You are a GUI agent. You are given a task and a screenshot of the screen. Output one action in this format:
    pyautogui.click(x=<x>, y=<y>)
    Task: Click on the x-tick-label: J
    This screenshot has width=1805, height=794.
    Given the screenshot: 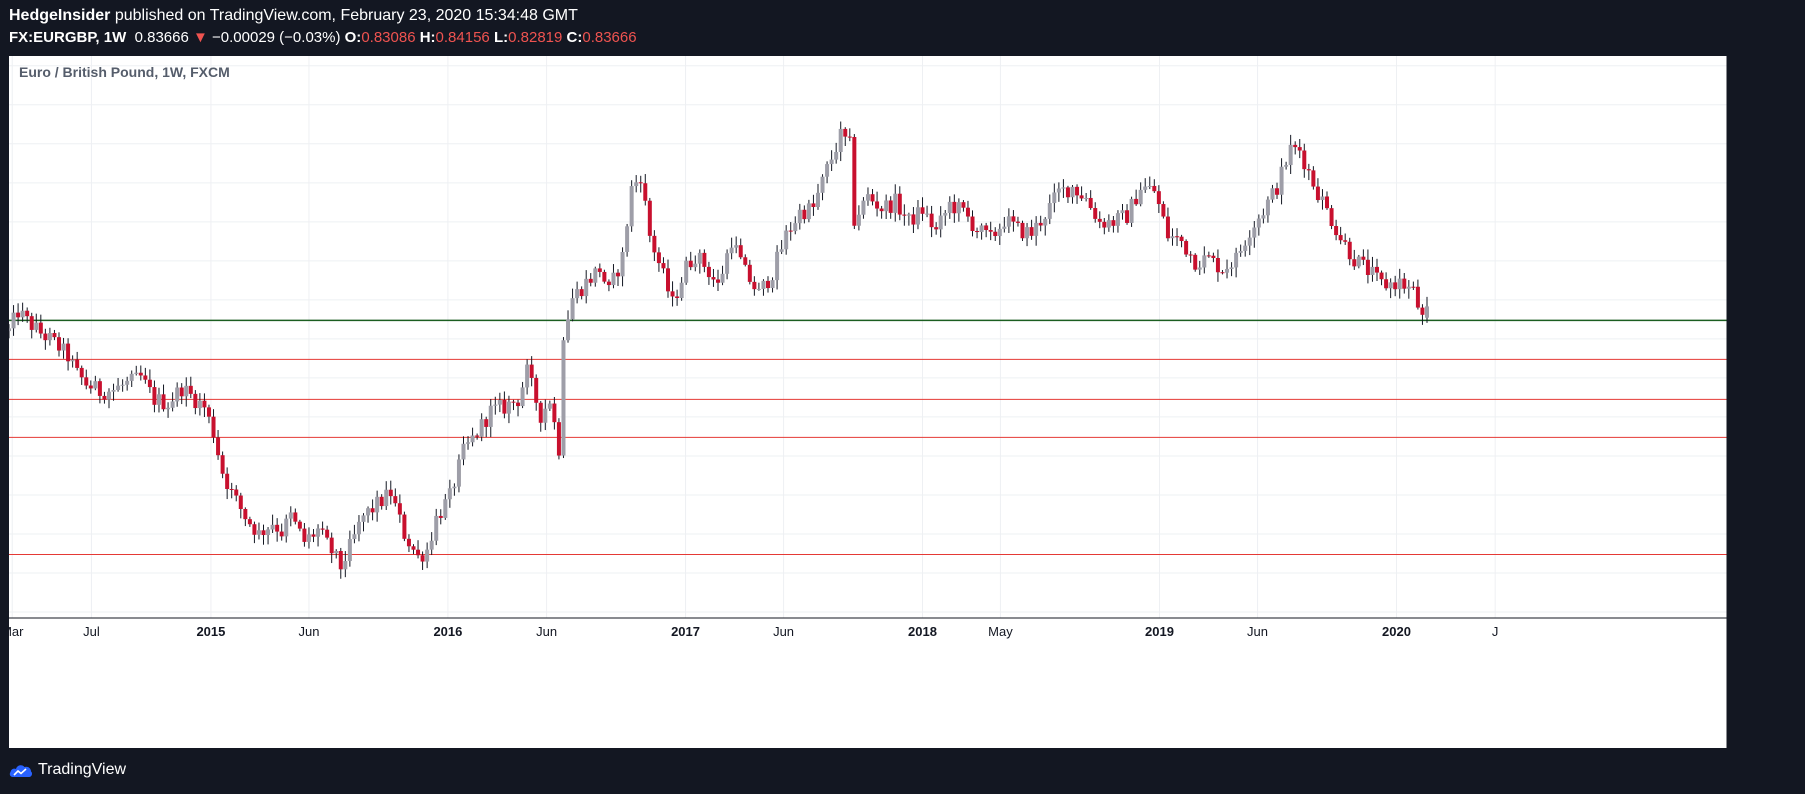 What is the action you would take?
    pyautogui.click(x=1495, y=631)
    